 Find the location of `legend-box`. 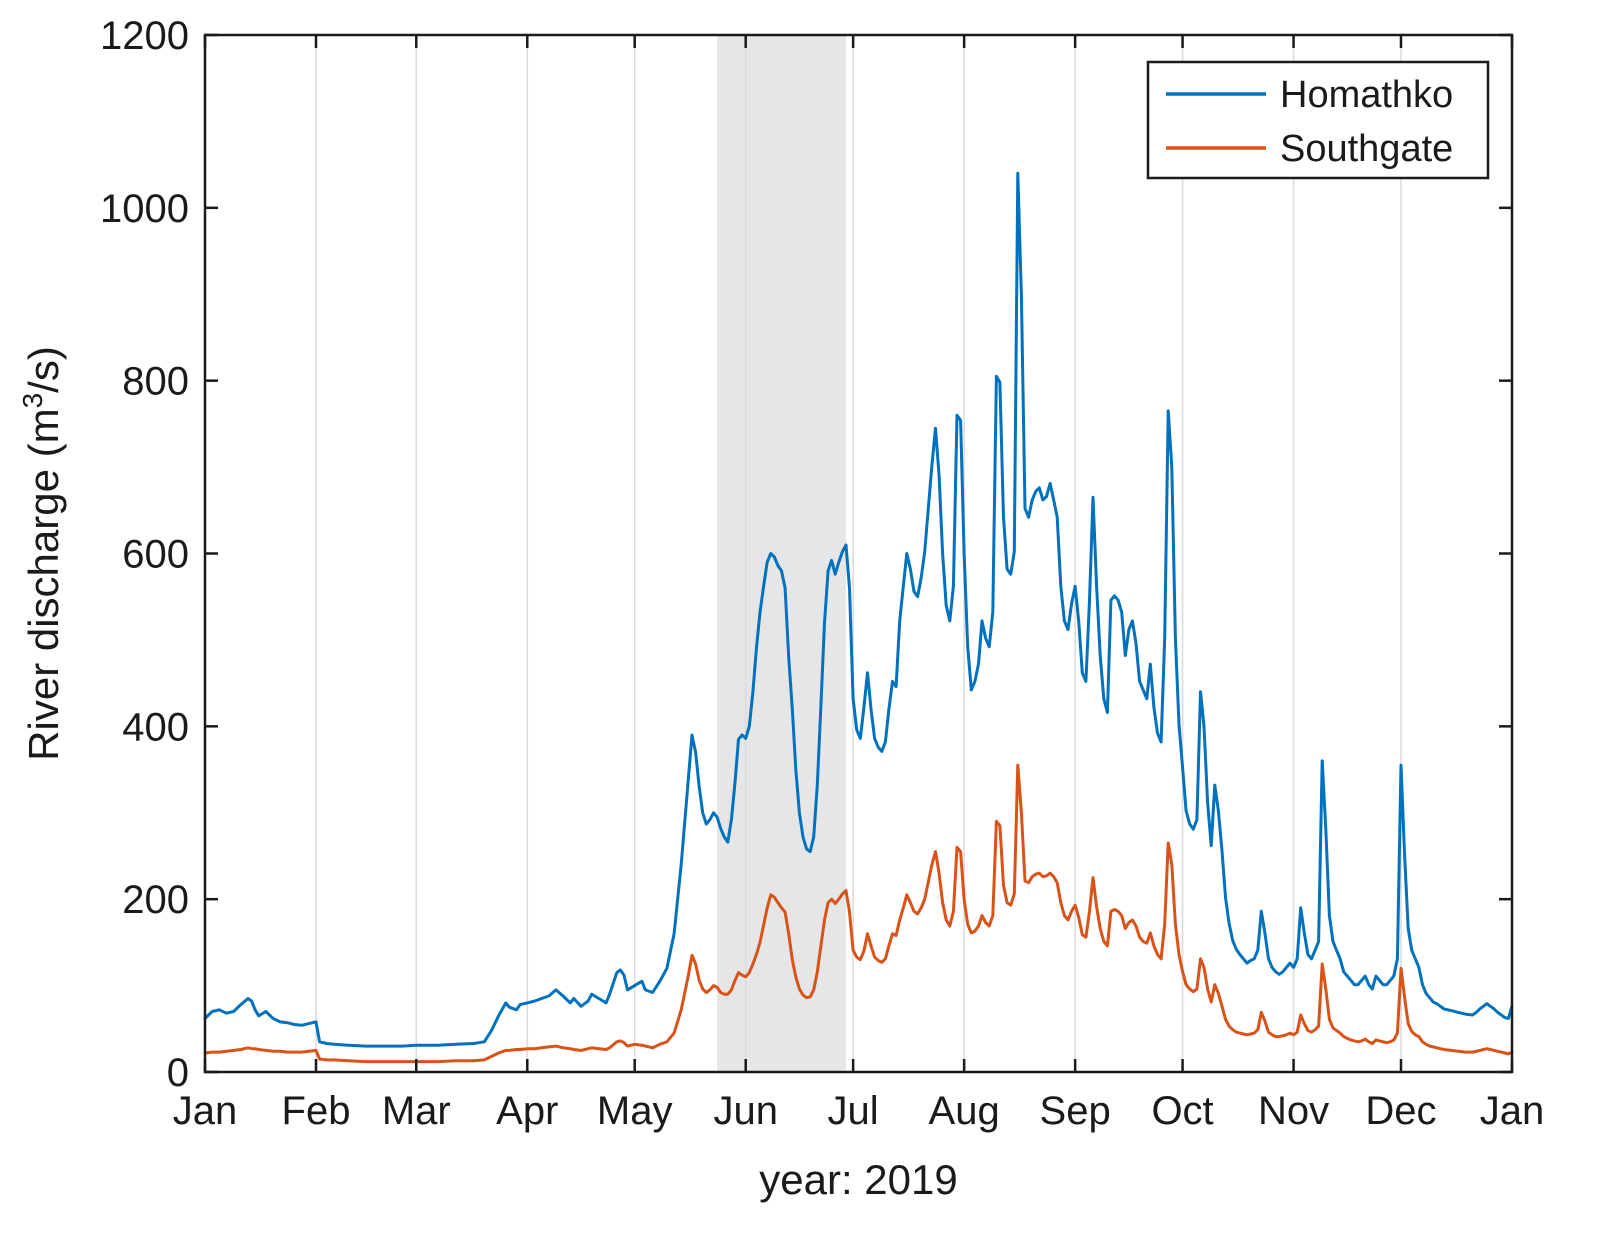

legend-box is located at coordinates (1318, 120).